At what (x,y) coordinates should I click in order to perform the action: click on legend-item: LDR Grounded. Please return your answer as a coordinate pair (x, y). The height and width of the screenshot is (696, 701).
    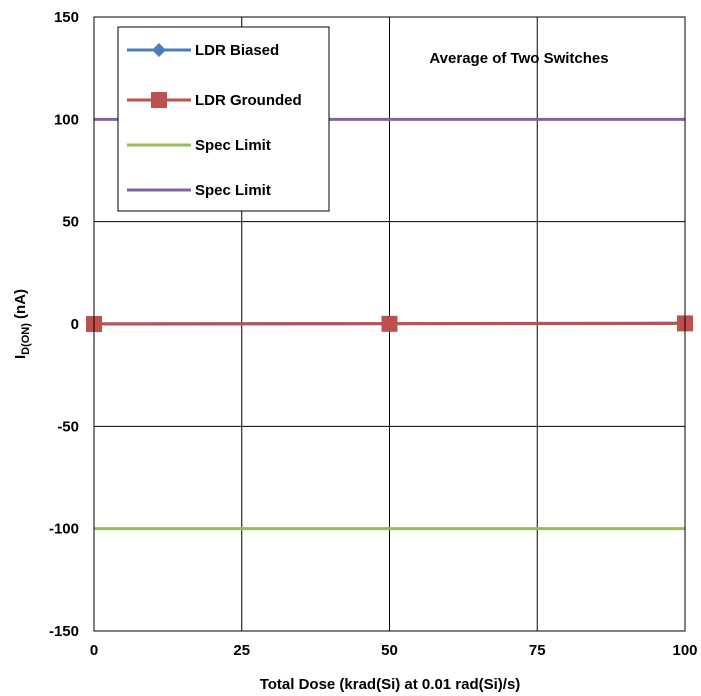
    Looking at the image, I should click on (214, 100).